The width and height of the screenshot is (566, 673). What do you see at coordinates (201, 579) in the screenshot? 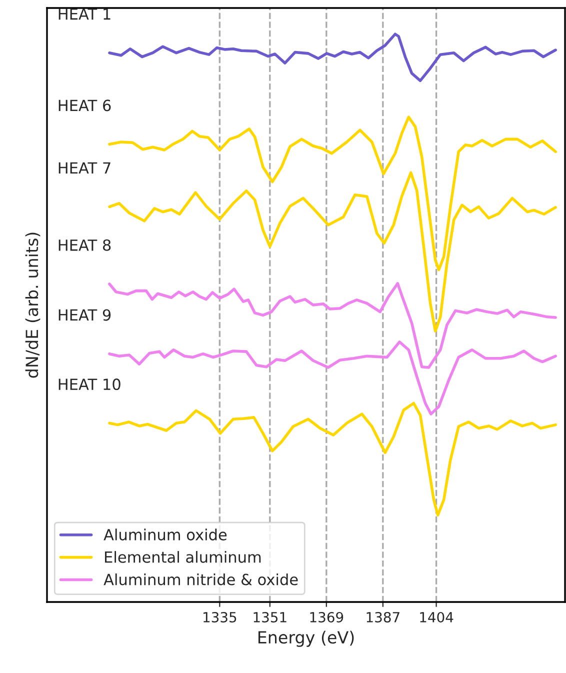
I see `legend-label: Aluminum nitride & oxide` at bounding box center [201, 579].